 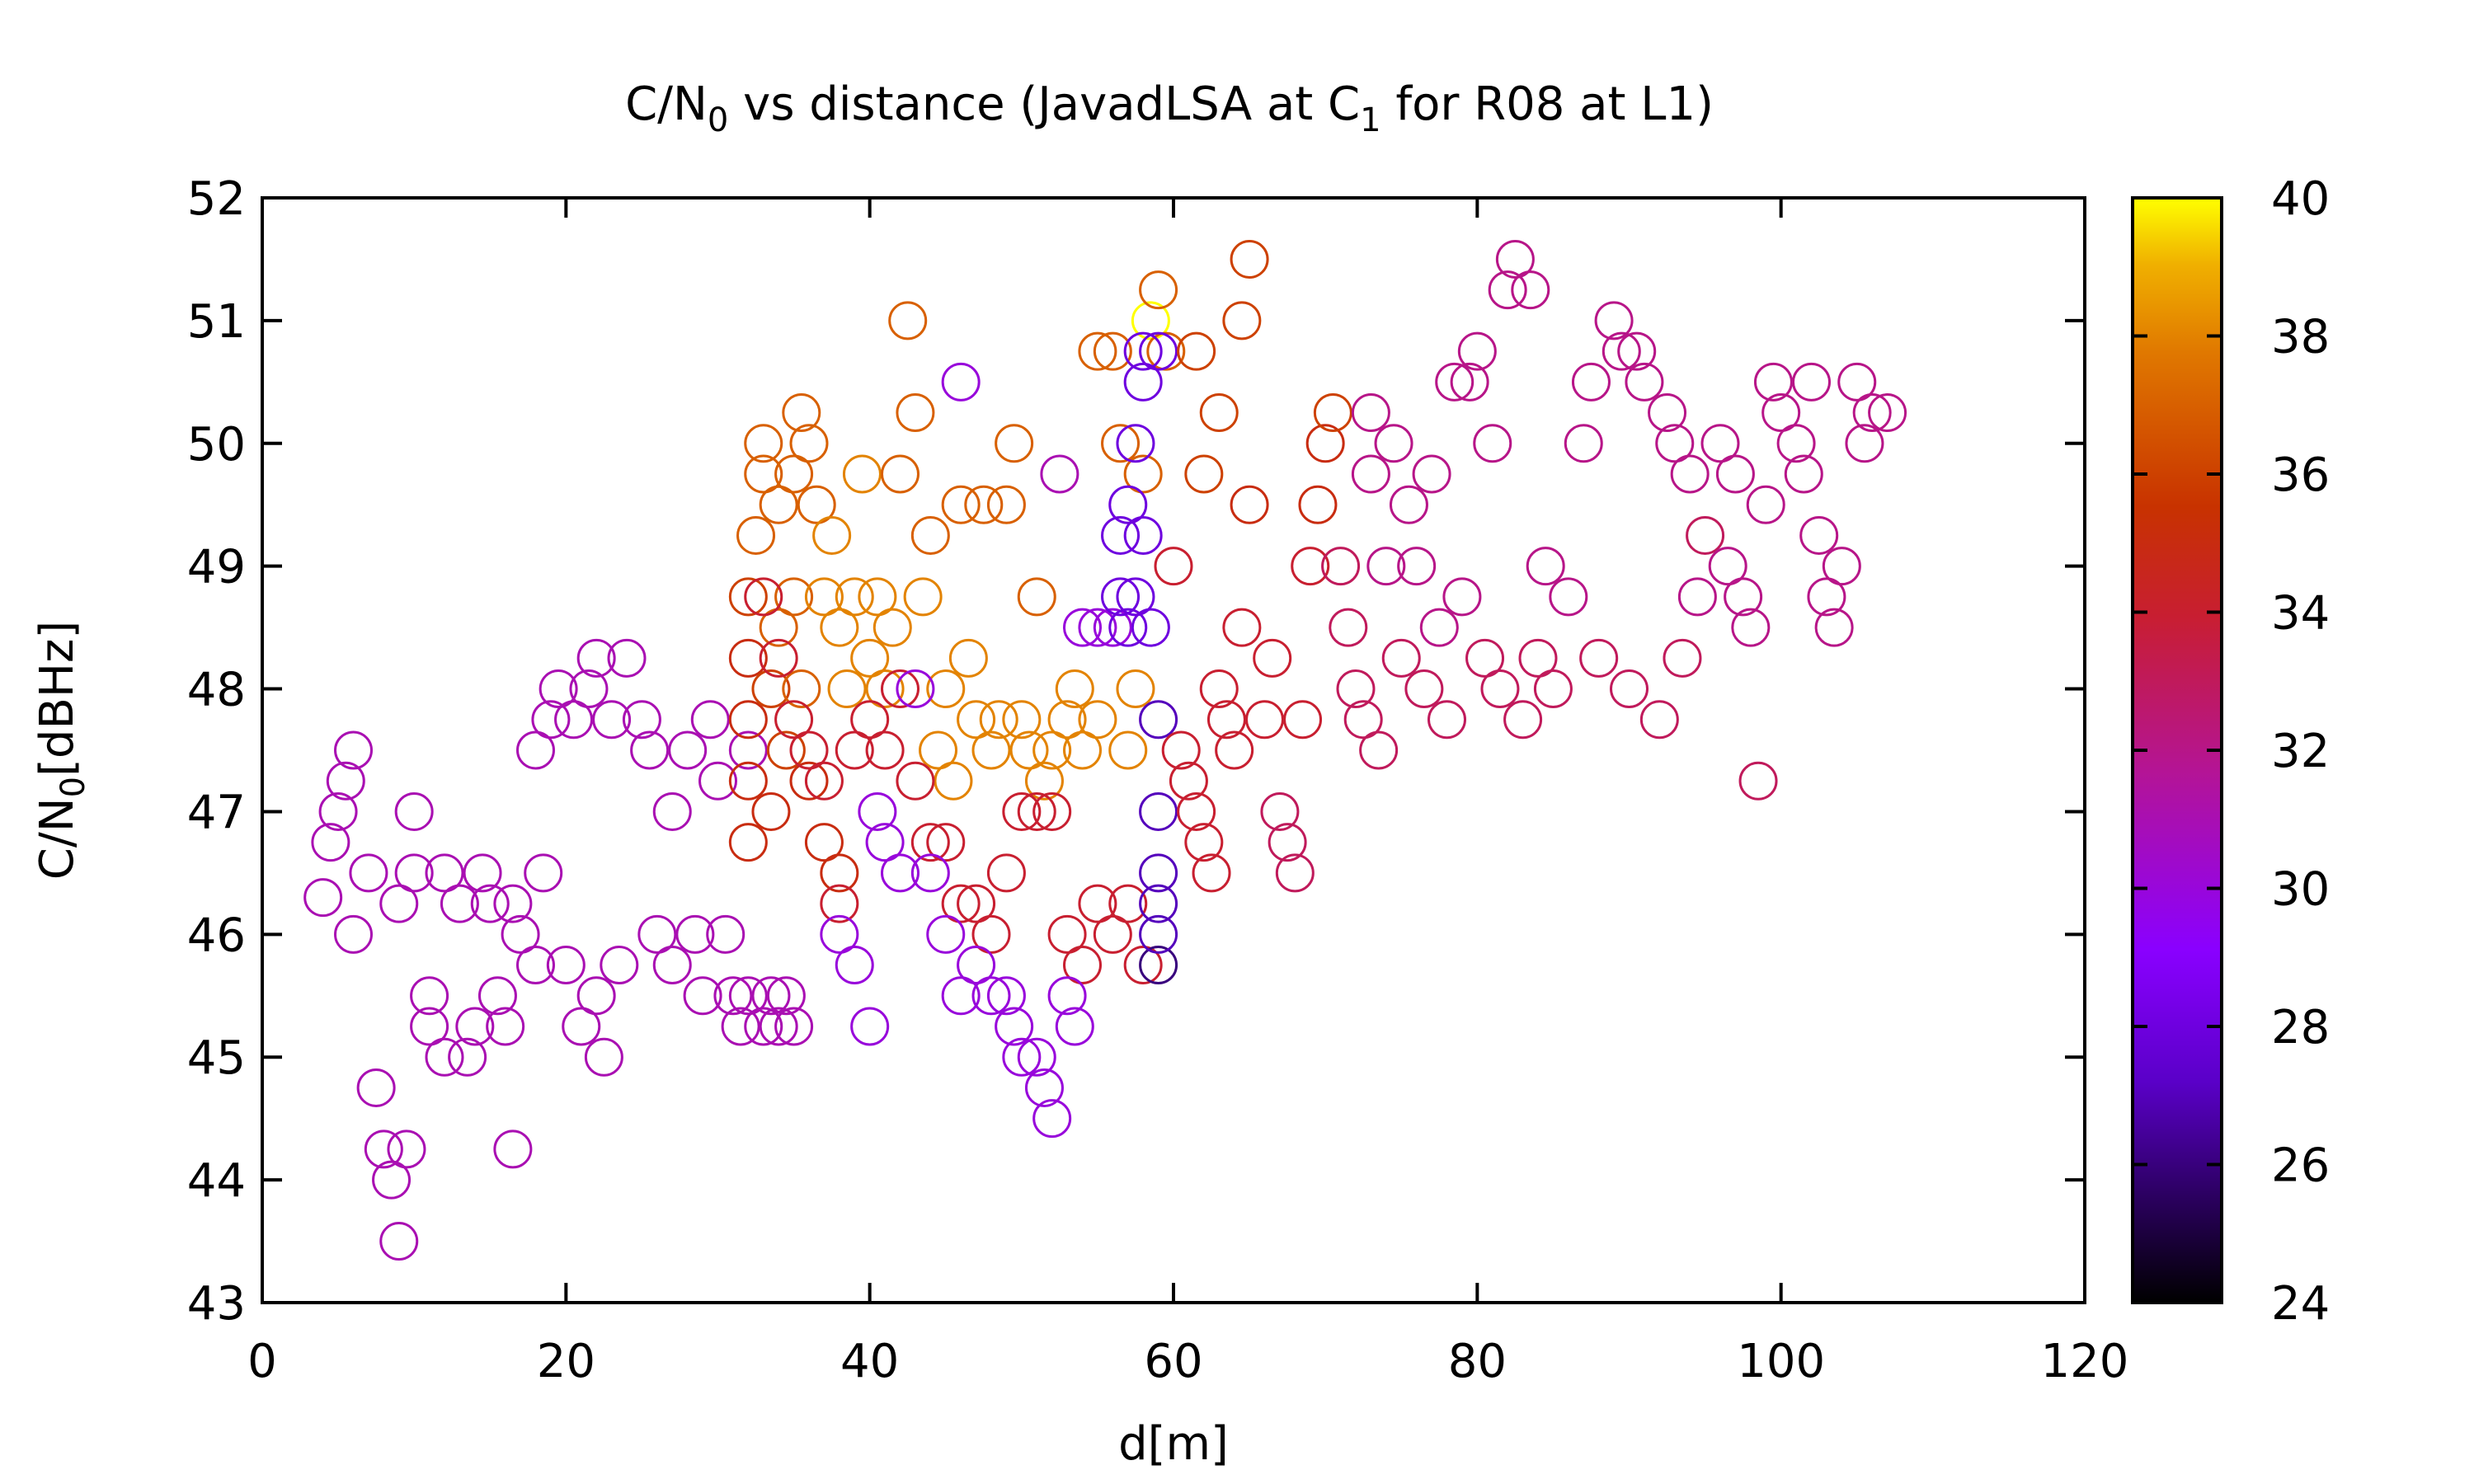 What do you see at coordinates (1477, 1361) in the screenshot?
I see `x-tick-label: 80` at bounding box center [1477, 1361].